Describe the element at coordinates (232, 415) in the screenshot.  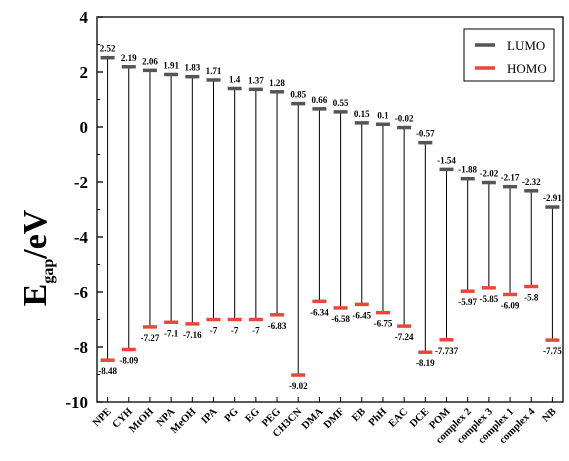
I see `x-tick-label: PG` at that location.